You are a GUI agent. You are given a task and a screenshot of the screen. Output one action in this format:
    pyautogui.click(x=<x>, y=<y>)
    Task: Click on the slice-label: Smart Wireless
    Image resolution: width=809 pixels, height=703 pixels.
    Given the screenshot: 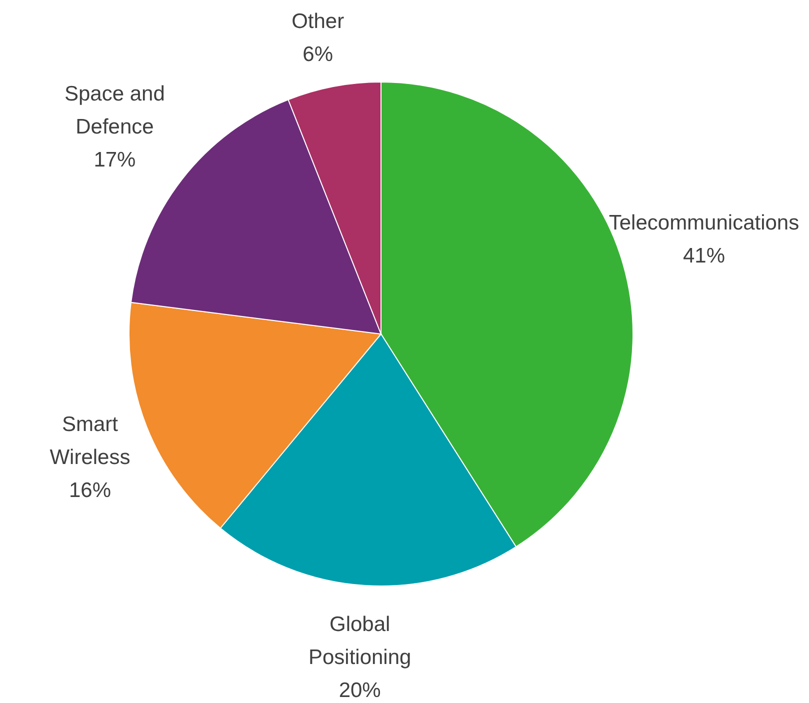 What is the action you would take?
    pyautogui.click(x=90, y=440)
    